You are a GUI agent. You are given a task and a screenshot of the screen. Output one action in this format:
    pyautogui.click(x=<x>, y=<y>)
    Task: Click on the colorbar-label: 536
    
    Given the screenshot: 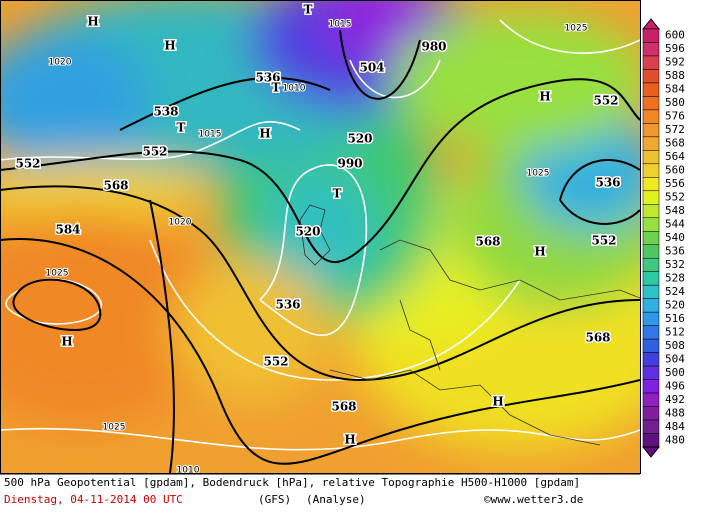 What is the action you would take?
    pyautogui.click(x=675, y=250)
    